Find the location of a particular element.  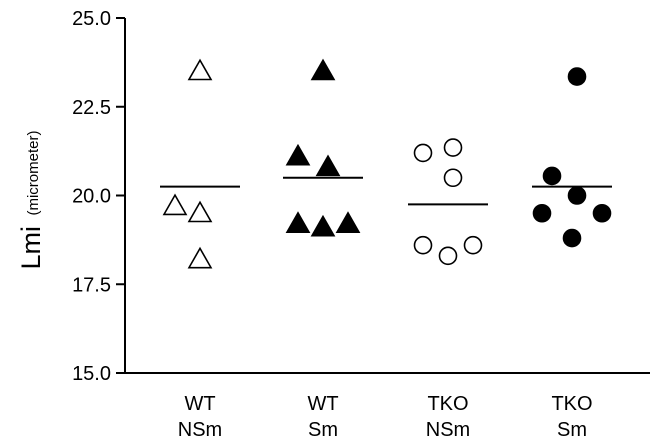

x-category-labels: WT NSm WT Sm TKO NSm TKO Sm is located at coordinates (385, 417).